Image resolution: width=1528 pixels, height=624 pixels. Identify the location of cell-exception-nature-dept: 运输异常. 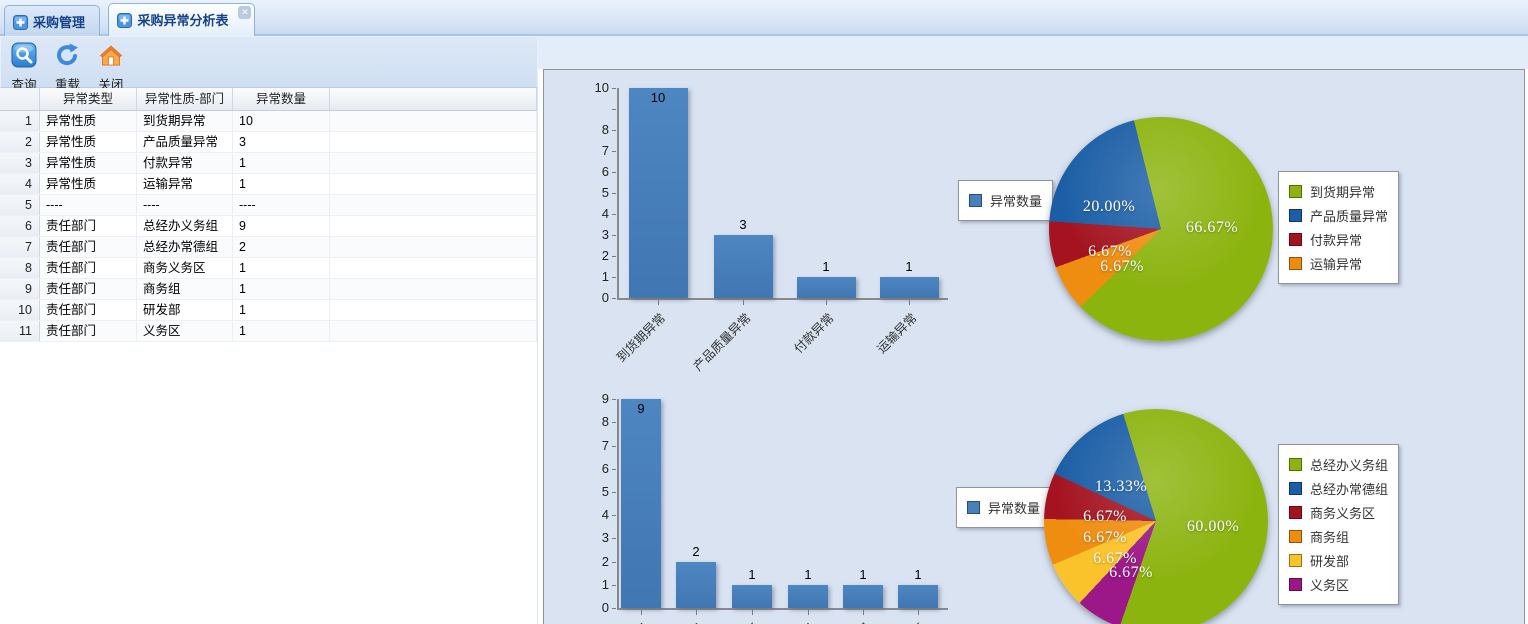
(185, 184).